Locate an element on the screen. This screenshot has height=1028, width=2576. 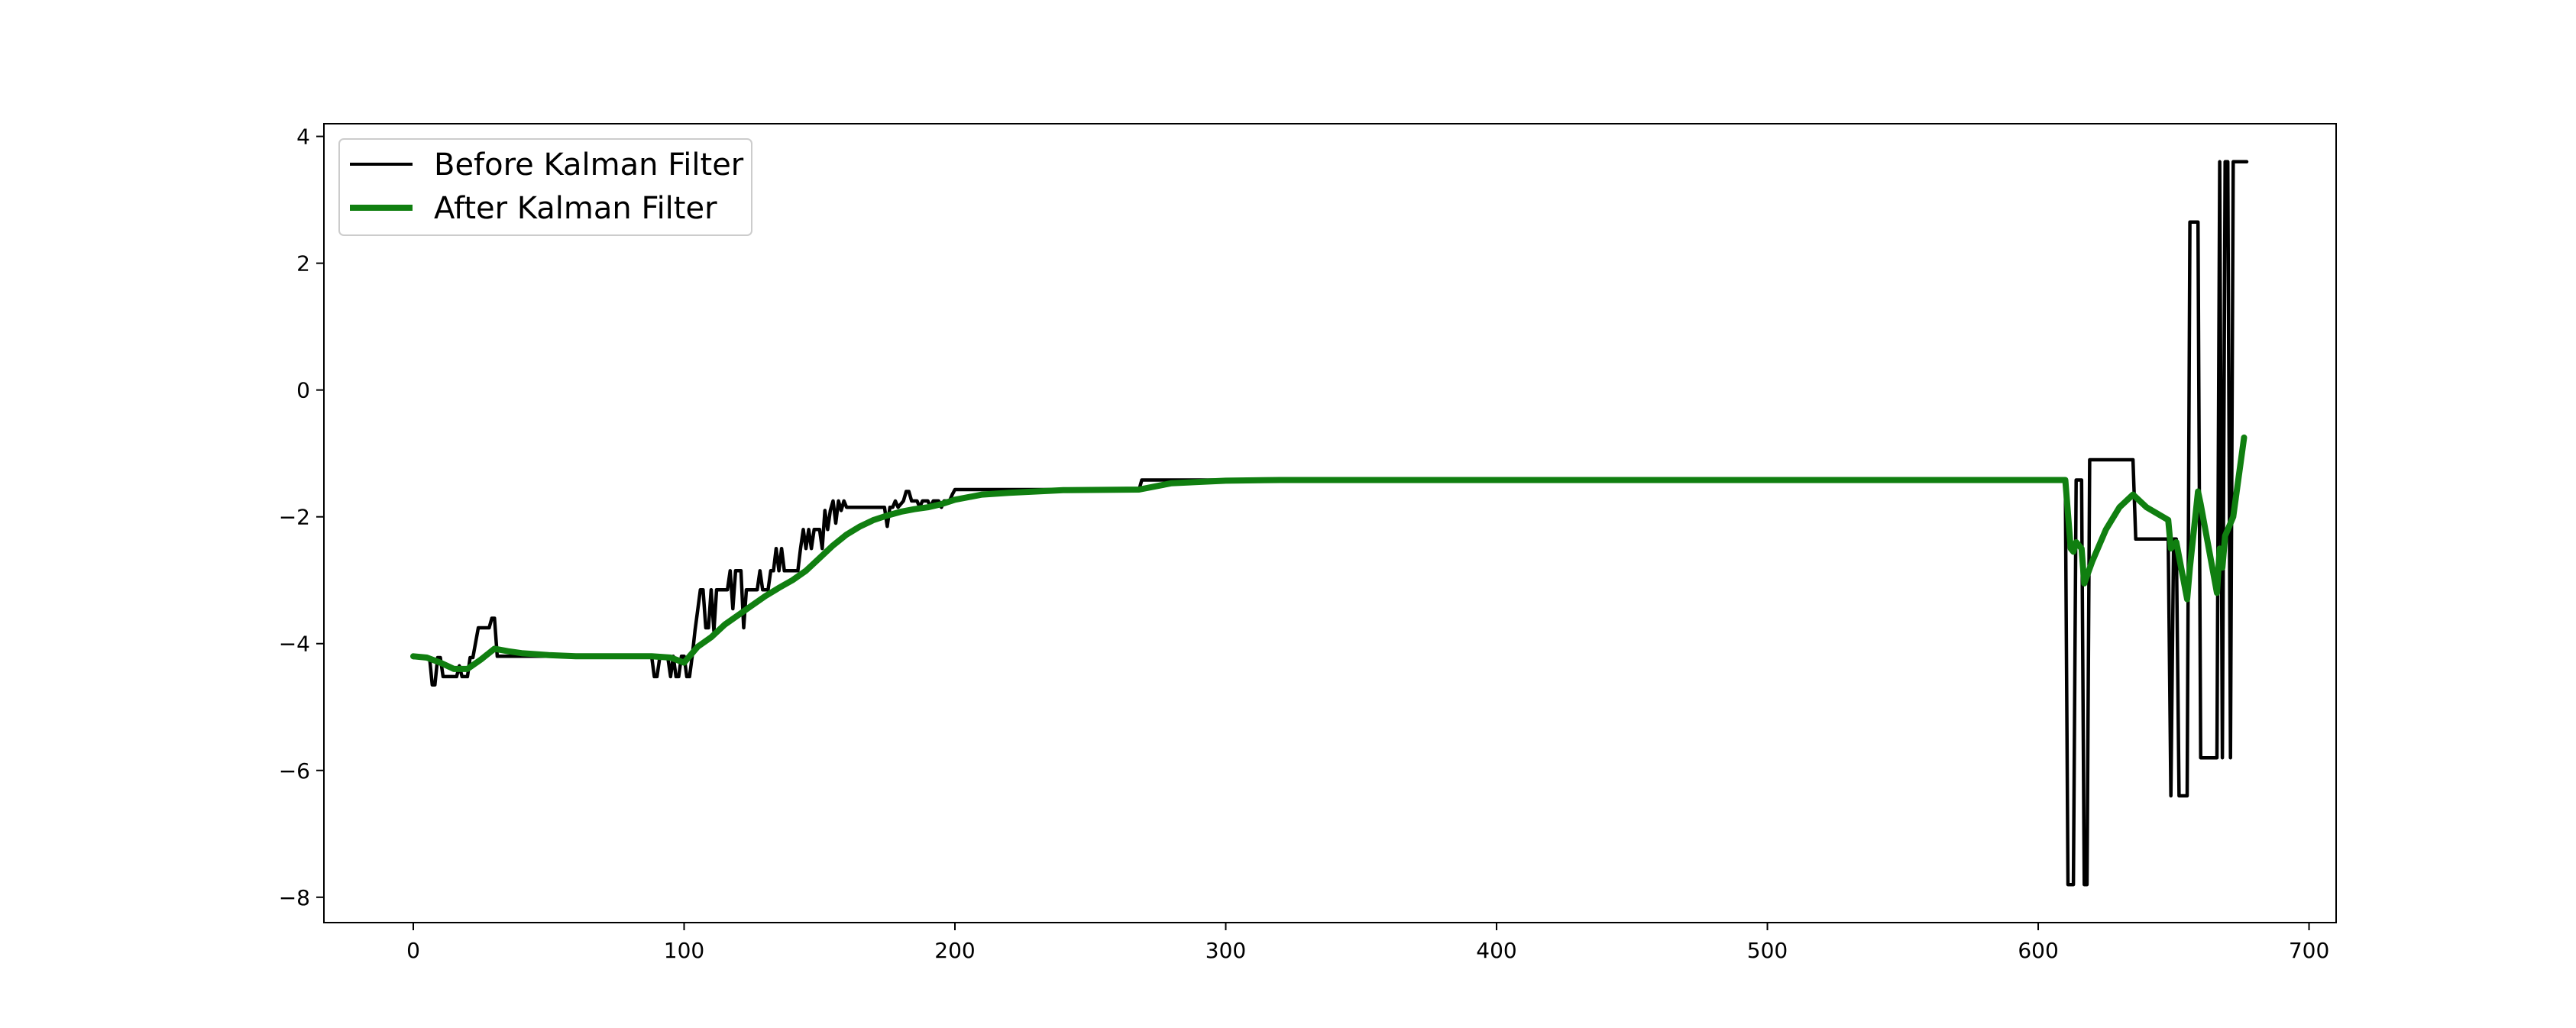
legend-label-before: Before Kalman Filter is located at coordinates (589, 165).